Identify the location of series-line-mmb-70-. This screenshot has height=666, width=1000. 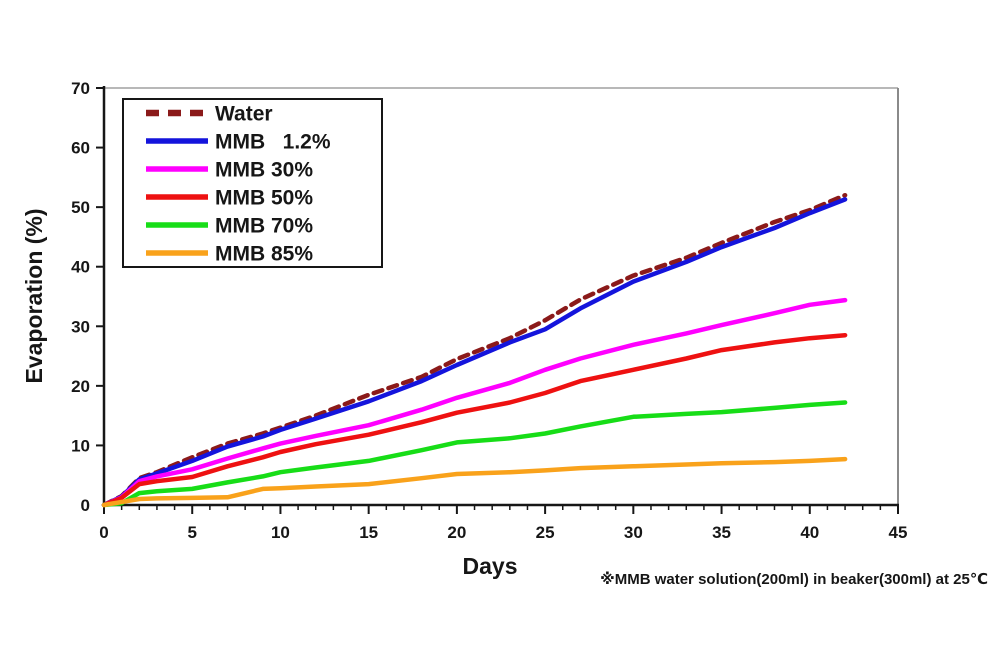
(474, 454).